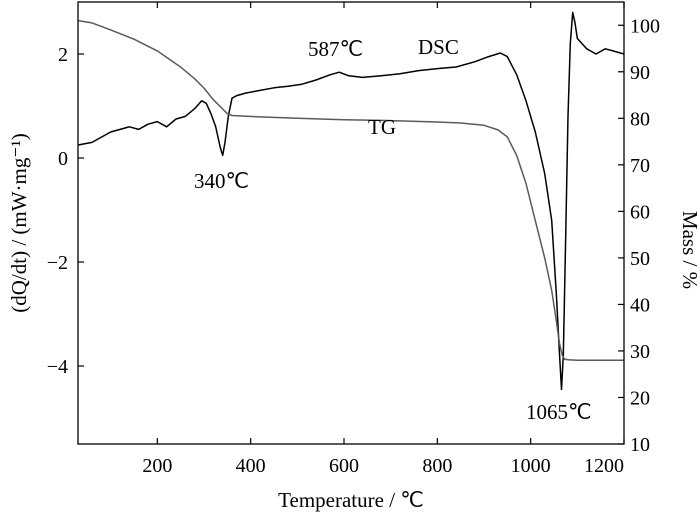  What do you see at coordinates (640, 166) in the screenshot?
I see `y-right-tick-label: 70` at bounding box center [640, 166].